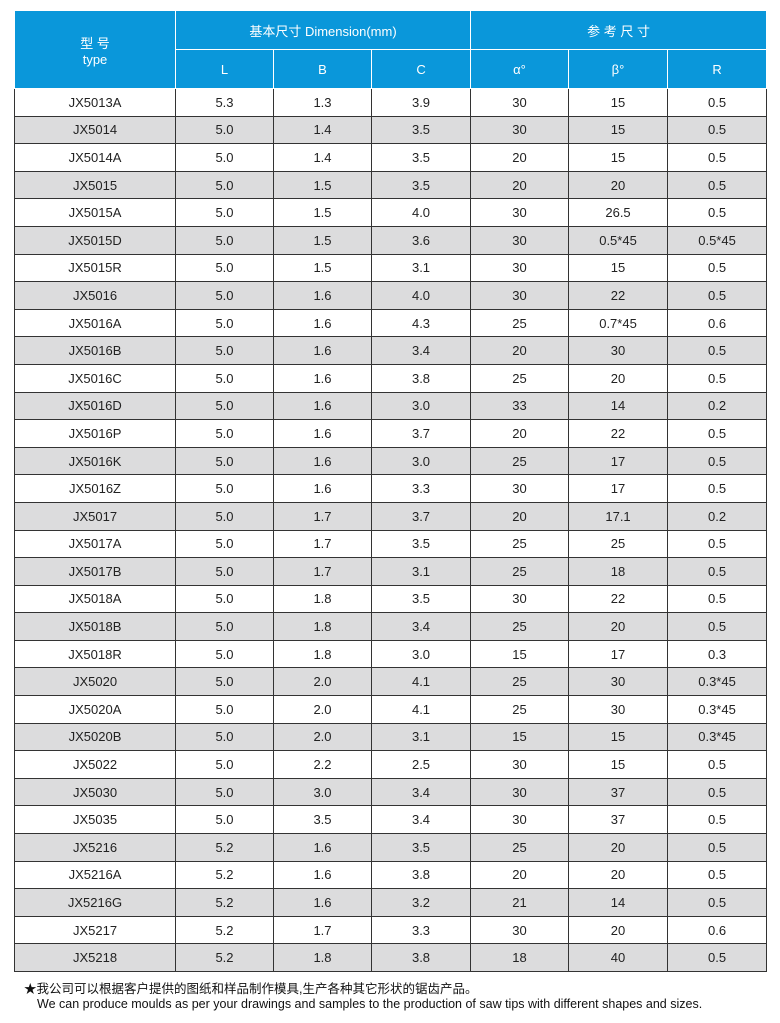 This screenshot has height=1023, width=780. What do you see at coordinates (391, 599) in the screenshot?
I see `table-row: JX5018A 5.0 1.8 3.5 30 22 0.5` at bounding box center [391, 599].